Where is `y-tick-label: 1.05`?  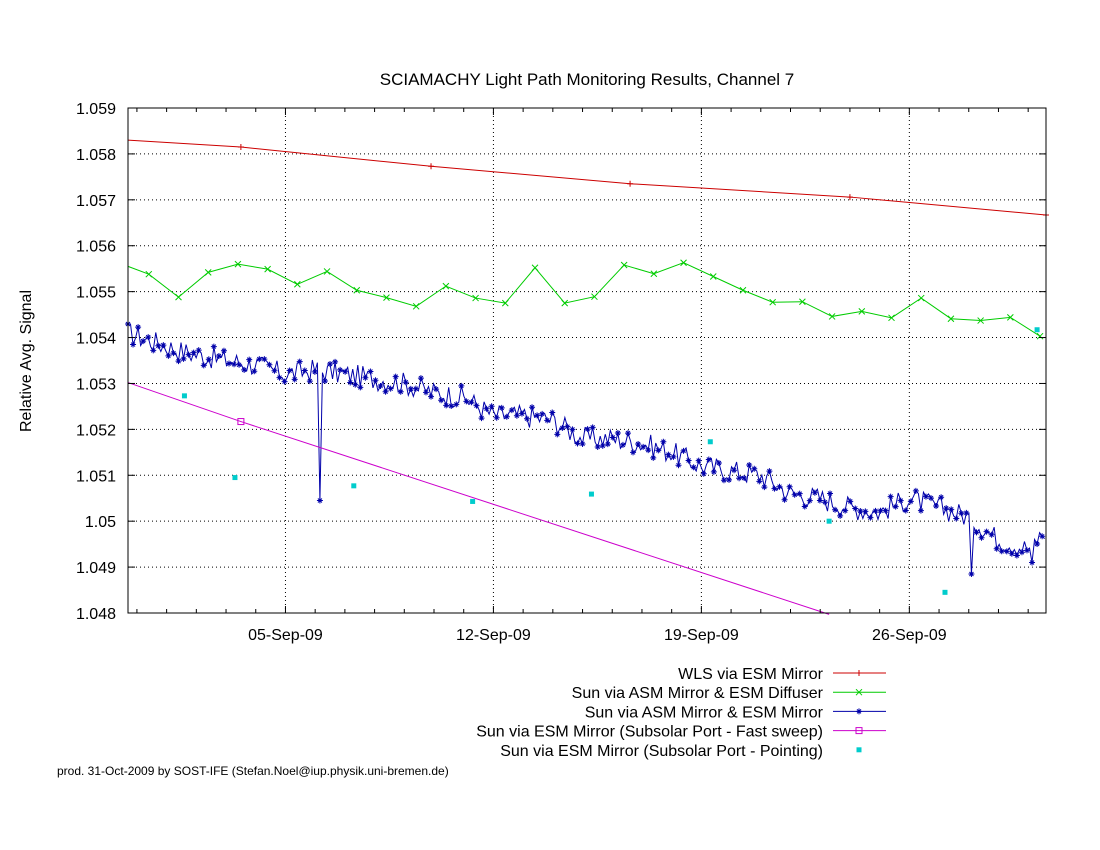
y-tick-label: 1.05 is located at coordinates (100, 522).